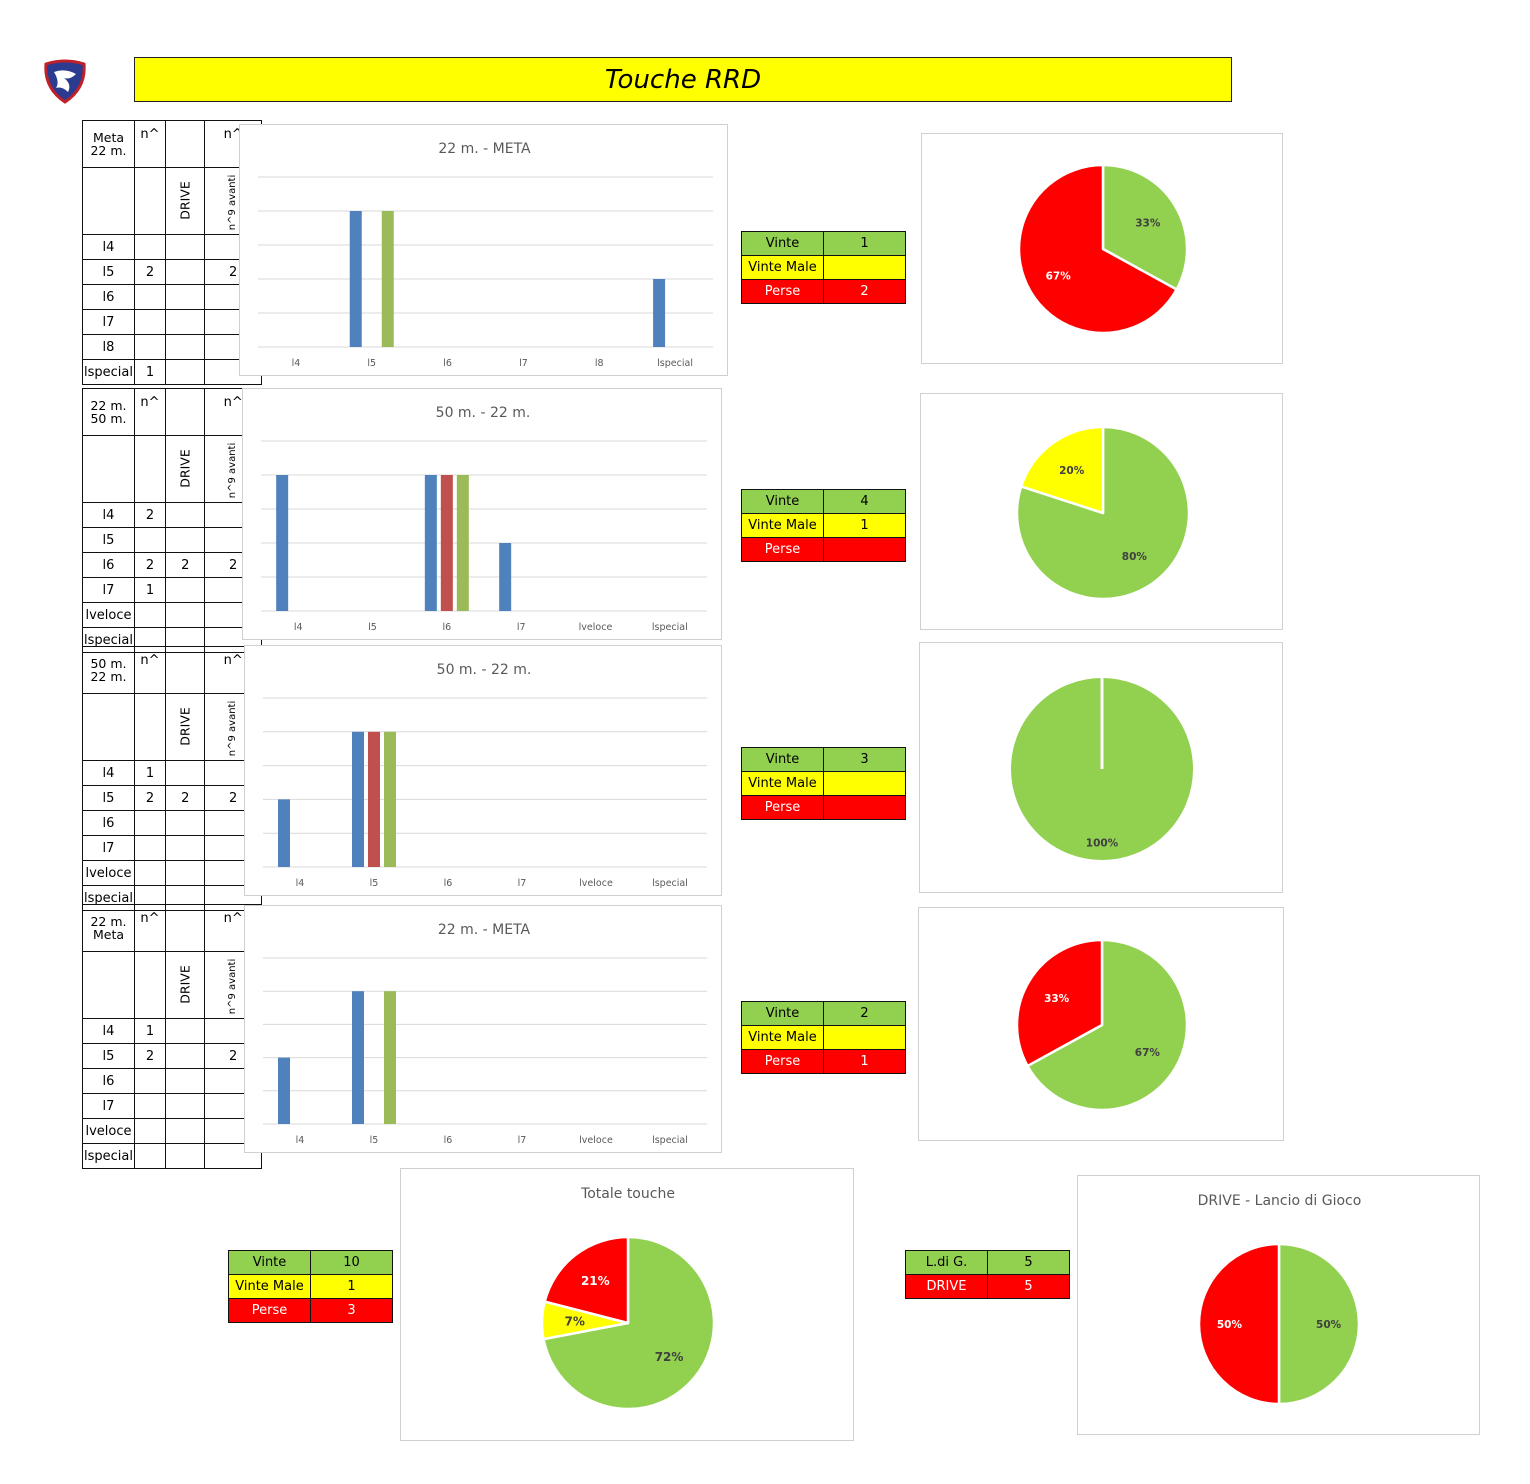 Image resolution: width=1530 pixels, height=1484 pixels. What do you see at coordinates (599, 363) in the screenshot?
I see `x-tick-label: l8` at bounding box center [599, 363].